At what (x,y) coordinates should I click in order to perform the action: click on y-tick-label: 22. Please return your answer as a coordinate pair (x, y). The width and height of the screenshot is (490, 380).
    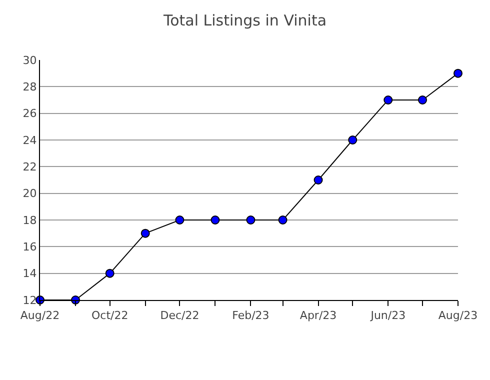
    Looking at the image, I should click on (29, 167).